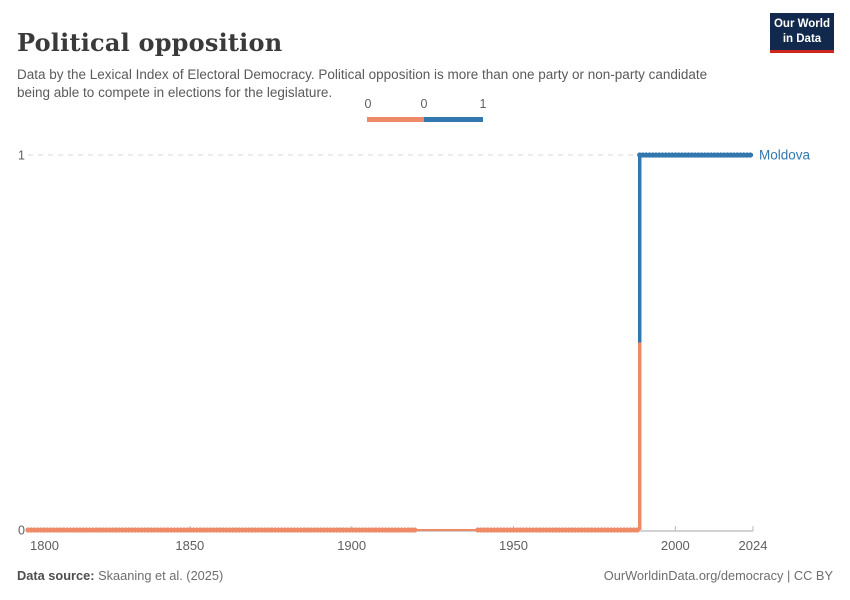 This screenshot has height=600, width=850. I want to click on x-tick-label: 1800, so click(44, 545).